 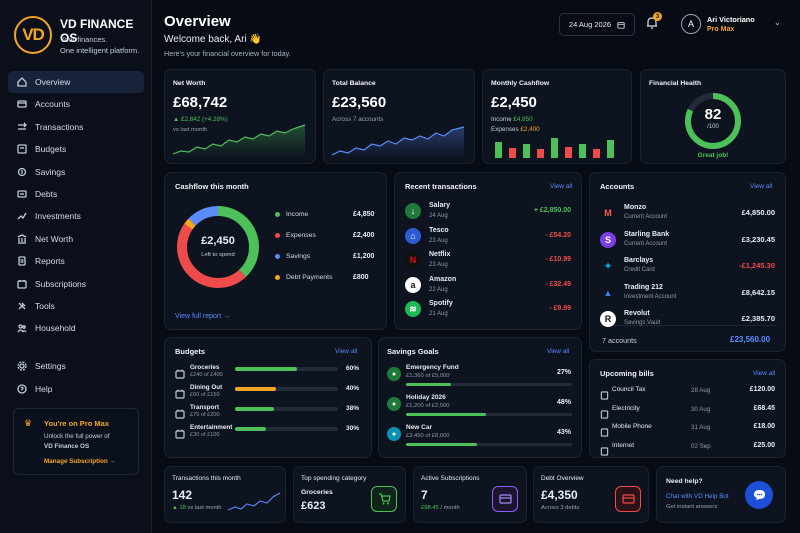 I want to click on health-score: 82, so click(x=713, y=114).